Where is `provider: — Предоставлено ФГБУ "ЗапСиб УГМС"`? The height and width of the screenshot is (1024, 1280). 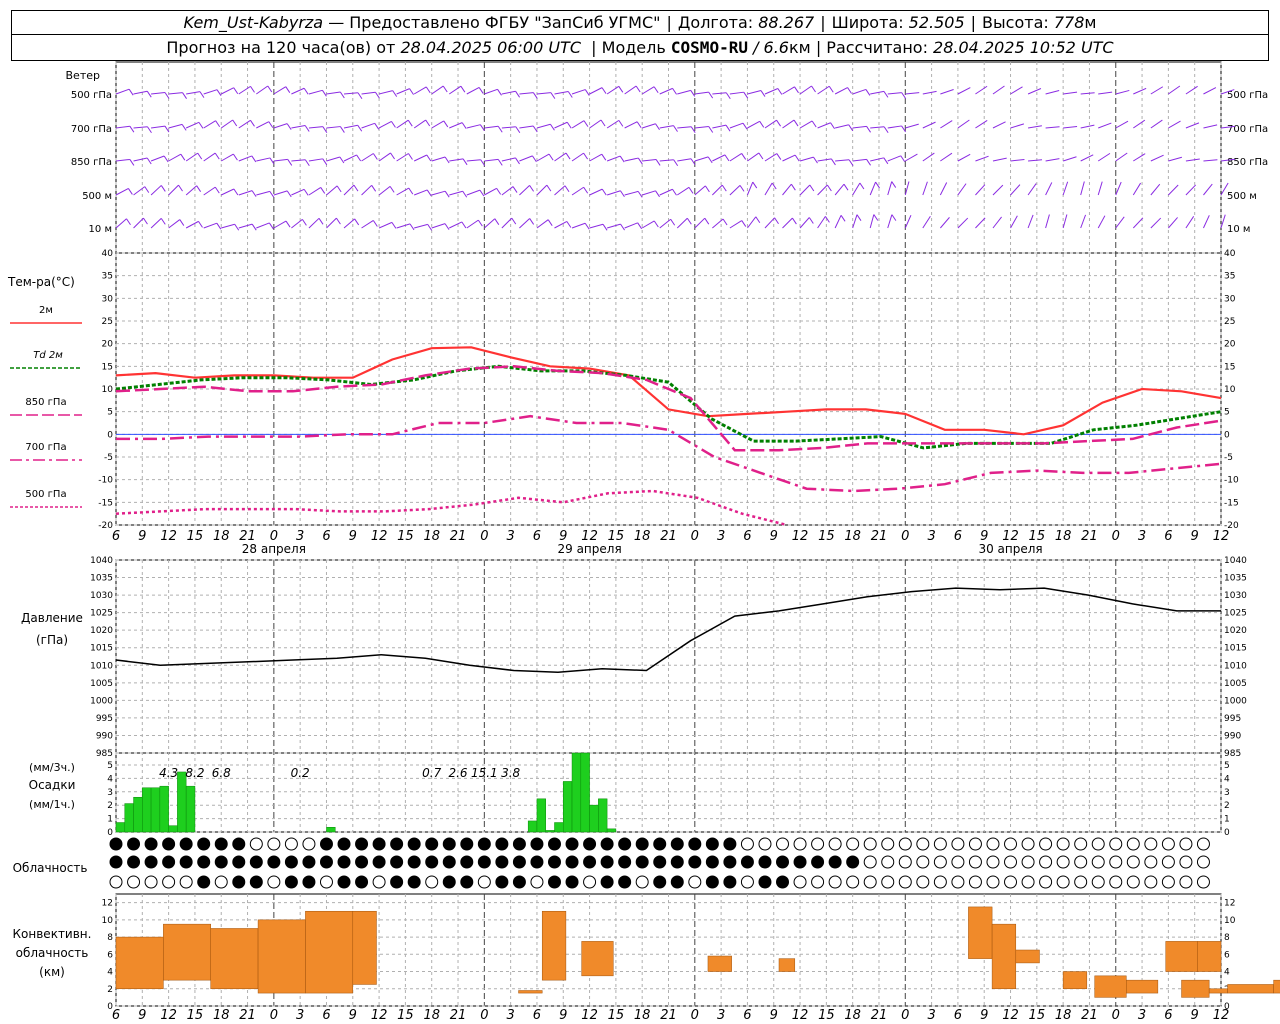 provider: — Предоставлено ФГБУ "ЗапСиб УГМС" is located at coordinates (494, 22).